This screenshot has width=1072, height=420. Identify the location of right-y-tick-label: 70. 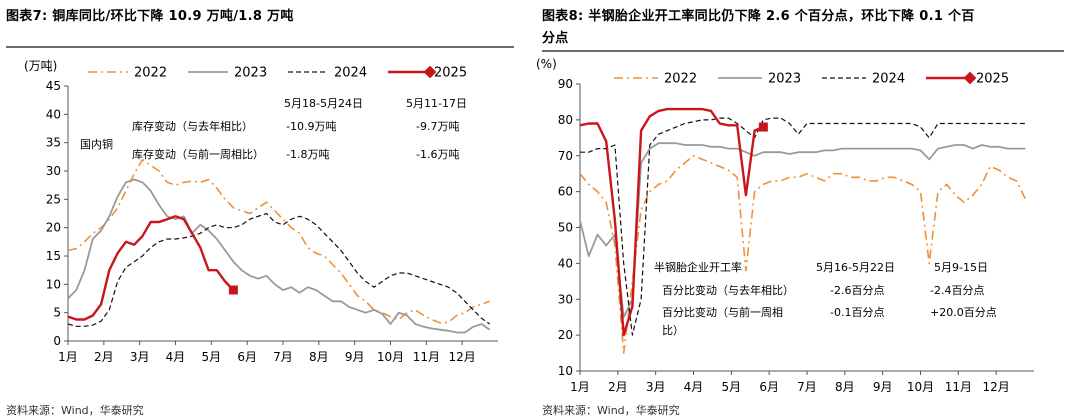
(565, 156).